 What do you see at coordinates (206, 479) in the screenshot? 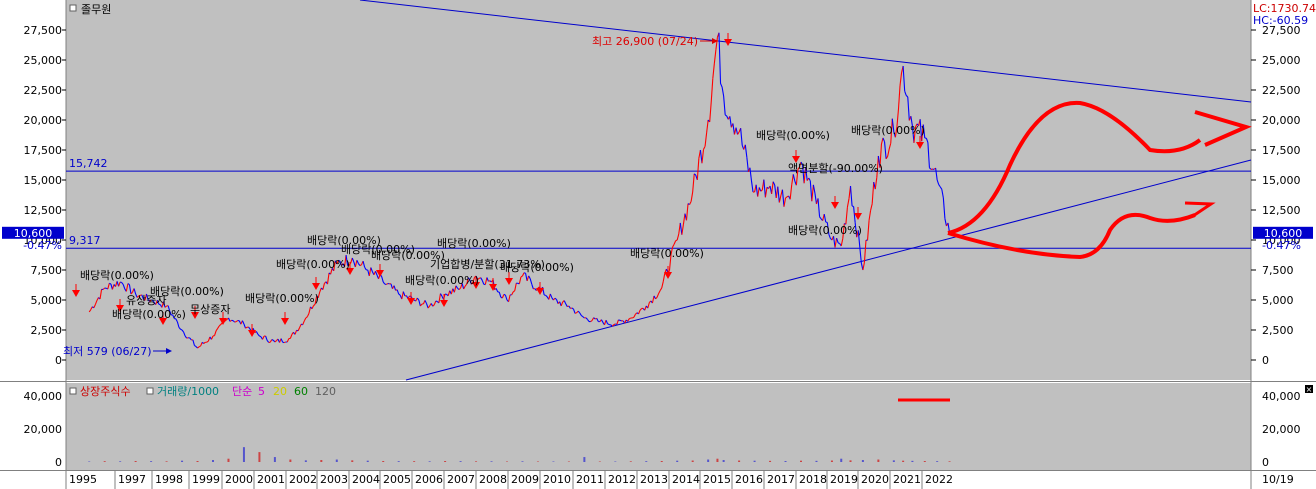
I see `x-tick-label: 1999` at bounding box center [206, 479].